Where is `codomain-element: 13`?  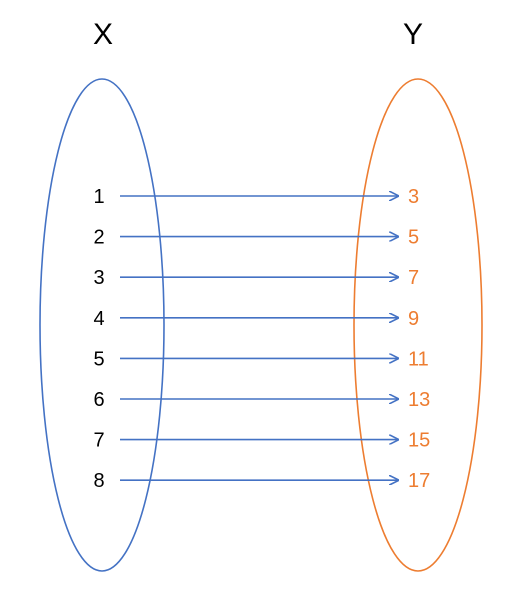 codomain-element: 13 is located at coordinates (419, 400).